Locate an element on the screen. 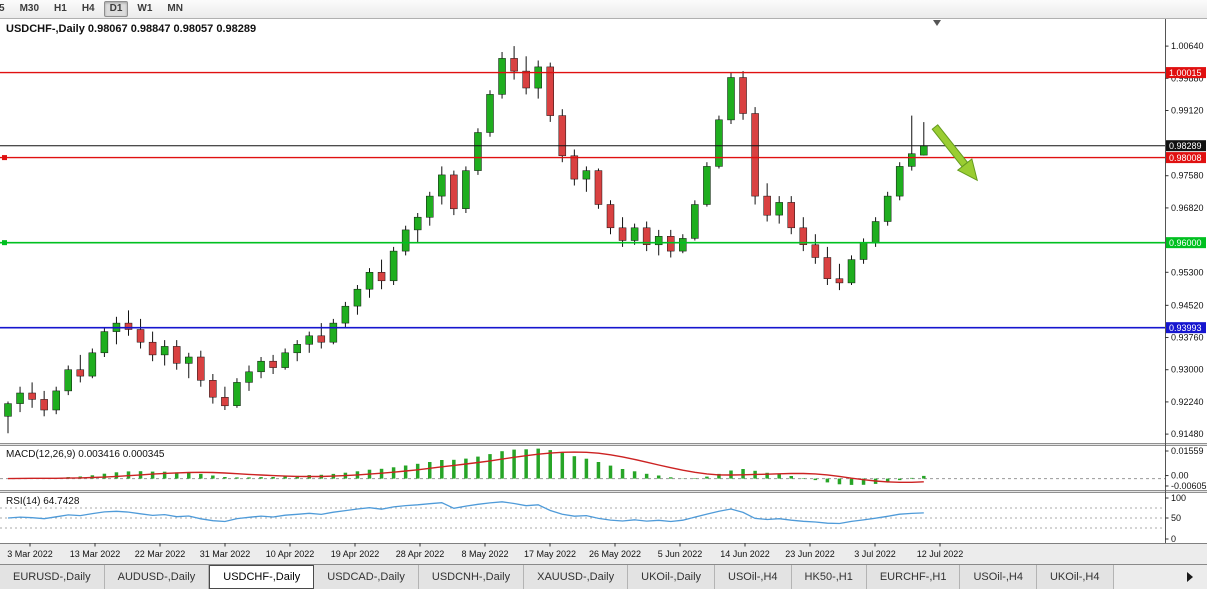  rsi-scale-label: 100 is located at coordinates (1178, 498).